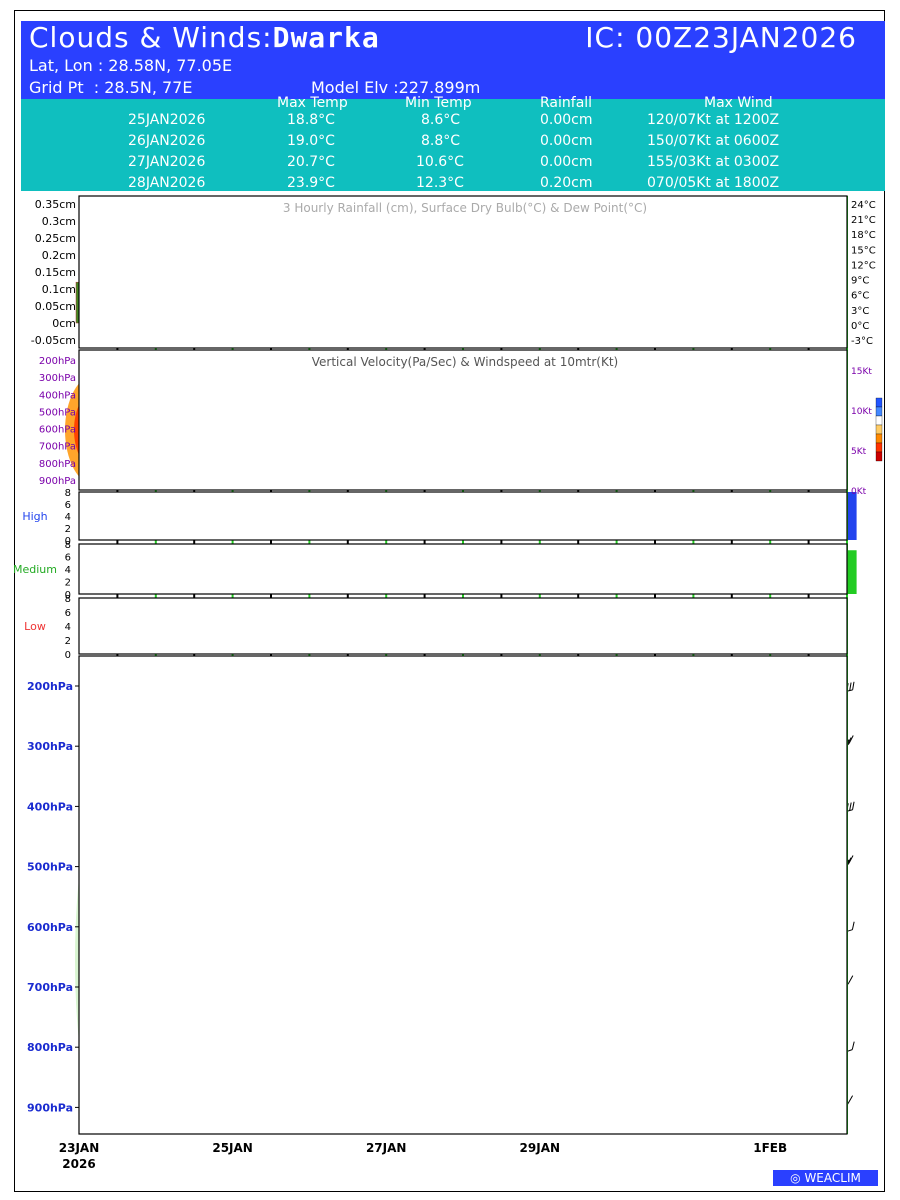 The image size is (900, 1200). What do you see at coordinates (566, 103) in the screenshot?
I see `col-header-rainfall: Rainfall` at bounding box center [566, 103].